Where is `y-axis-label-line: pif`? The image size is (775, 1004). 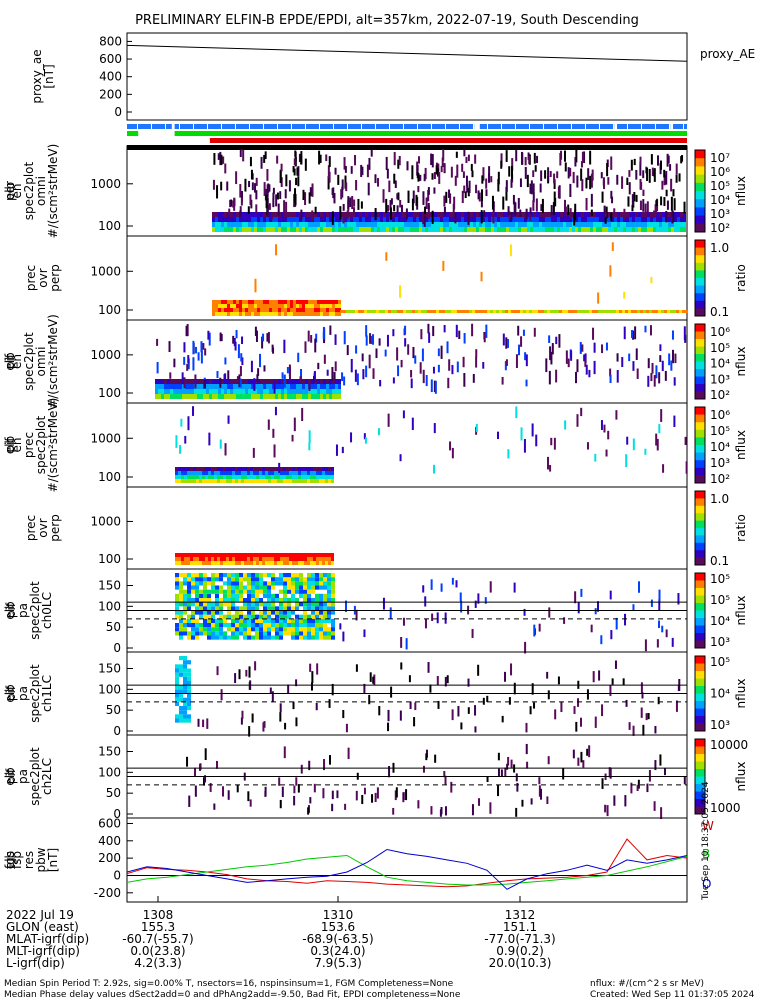 y-axis-label-line: pif is located at coordinates (11, 610).